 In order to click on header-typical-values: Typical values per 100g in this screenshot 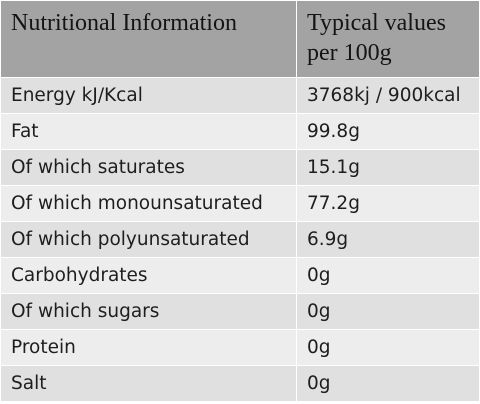, I will do `click(388, 39)`.